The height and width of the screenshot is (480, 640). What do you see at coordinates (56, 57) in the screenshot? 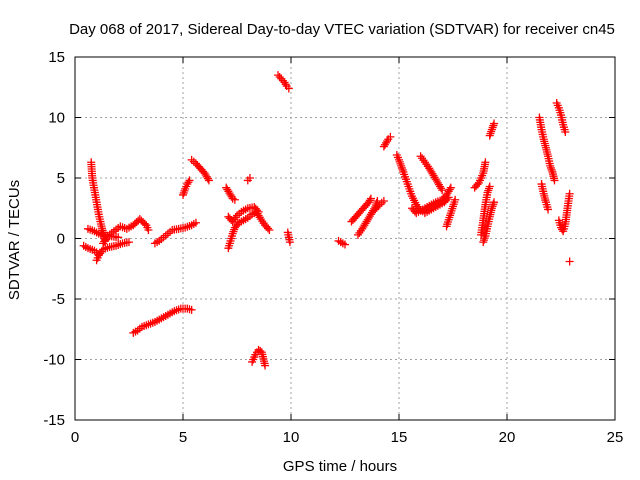
I see `y-tick-label: 15` at bounding box center [56, 57].